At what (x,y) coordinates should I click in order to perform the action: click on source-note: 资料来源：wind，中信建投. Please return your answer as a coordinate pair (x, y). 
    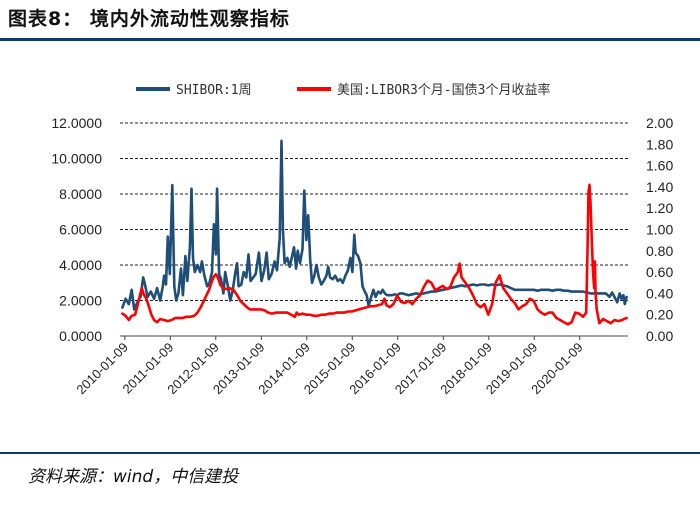
    Looking at the image, I should click on (133, 477).